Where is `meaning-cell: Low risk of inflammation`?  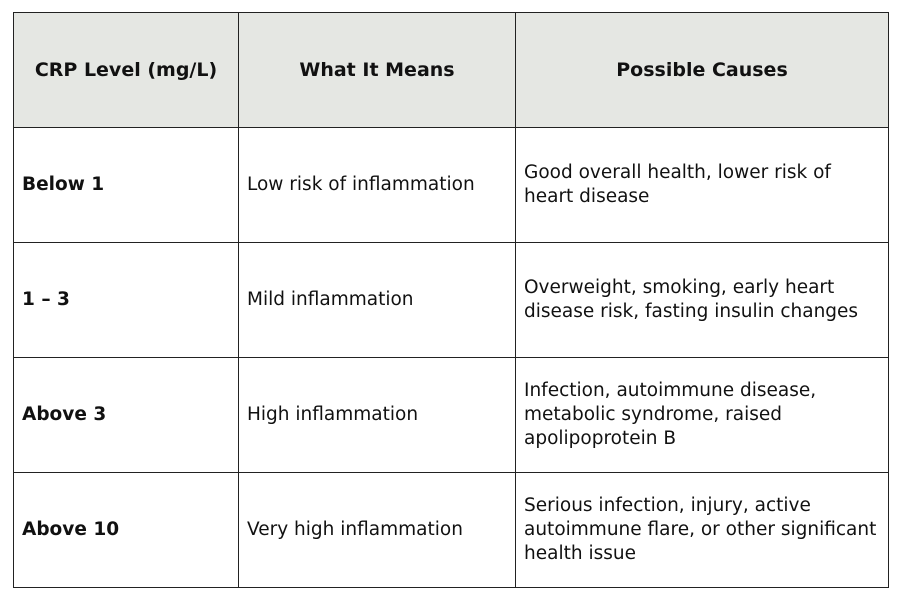
meaning-cell: Low risk of inflammation is located at coordinates (377, 185).